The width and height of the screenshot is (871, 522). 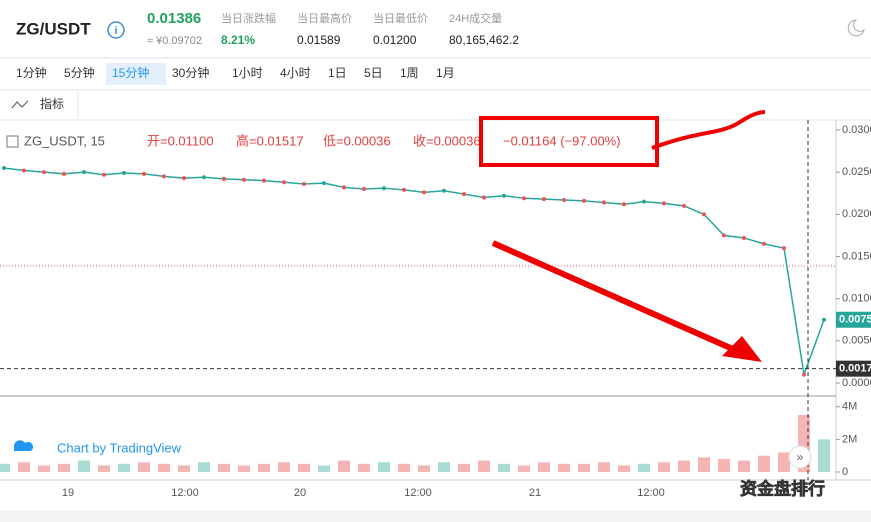 What do you see at coordinates (337, 73) in the screenshot?
I see `interval-button: 1日` at bounding box center [337, 73].